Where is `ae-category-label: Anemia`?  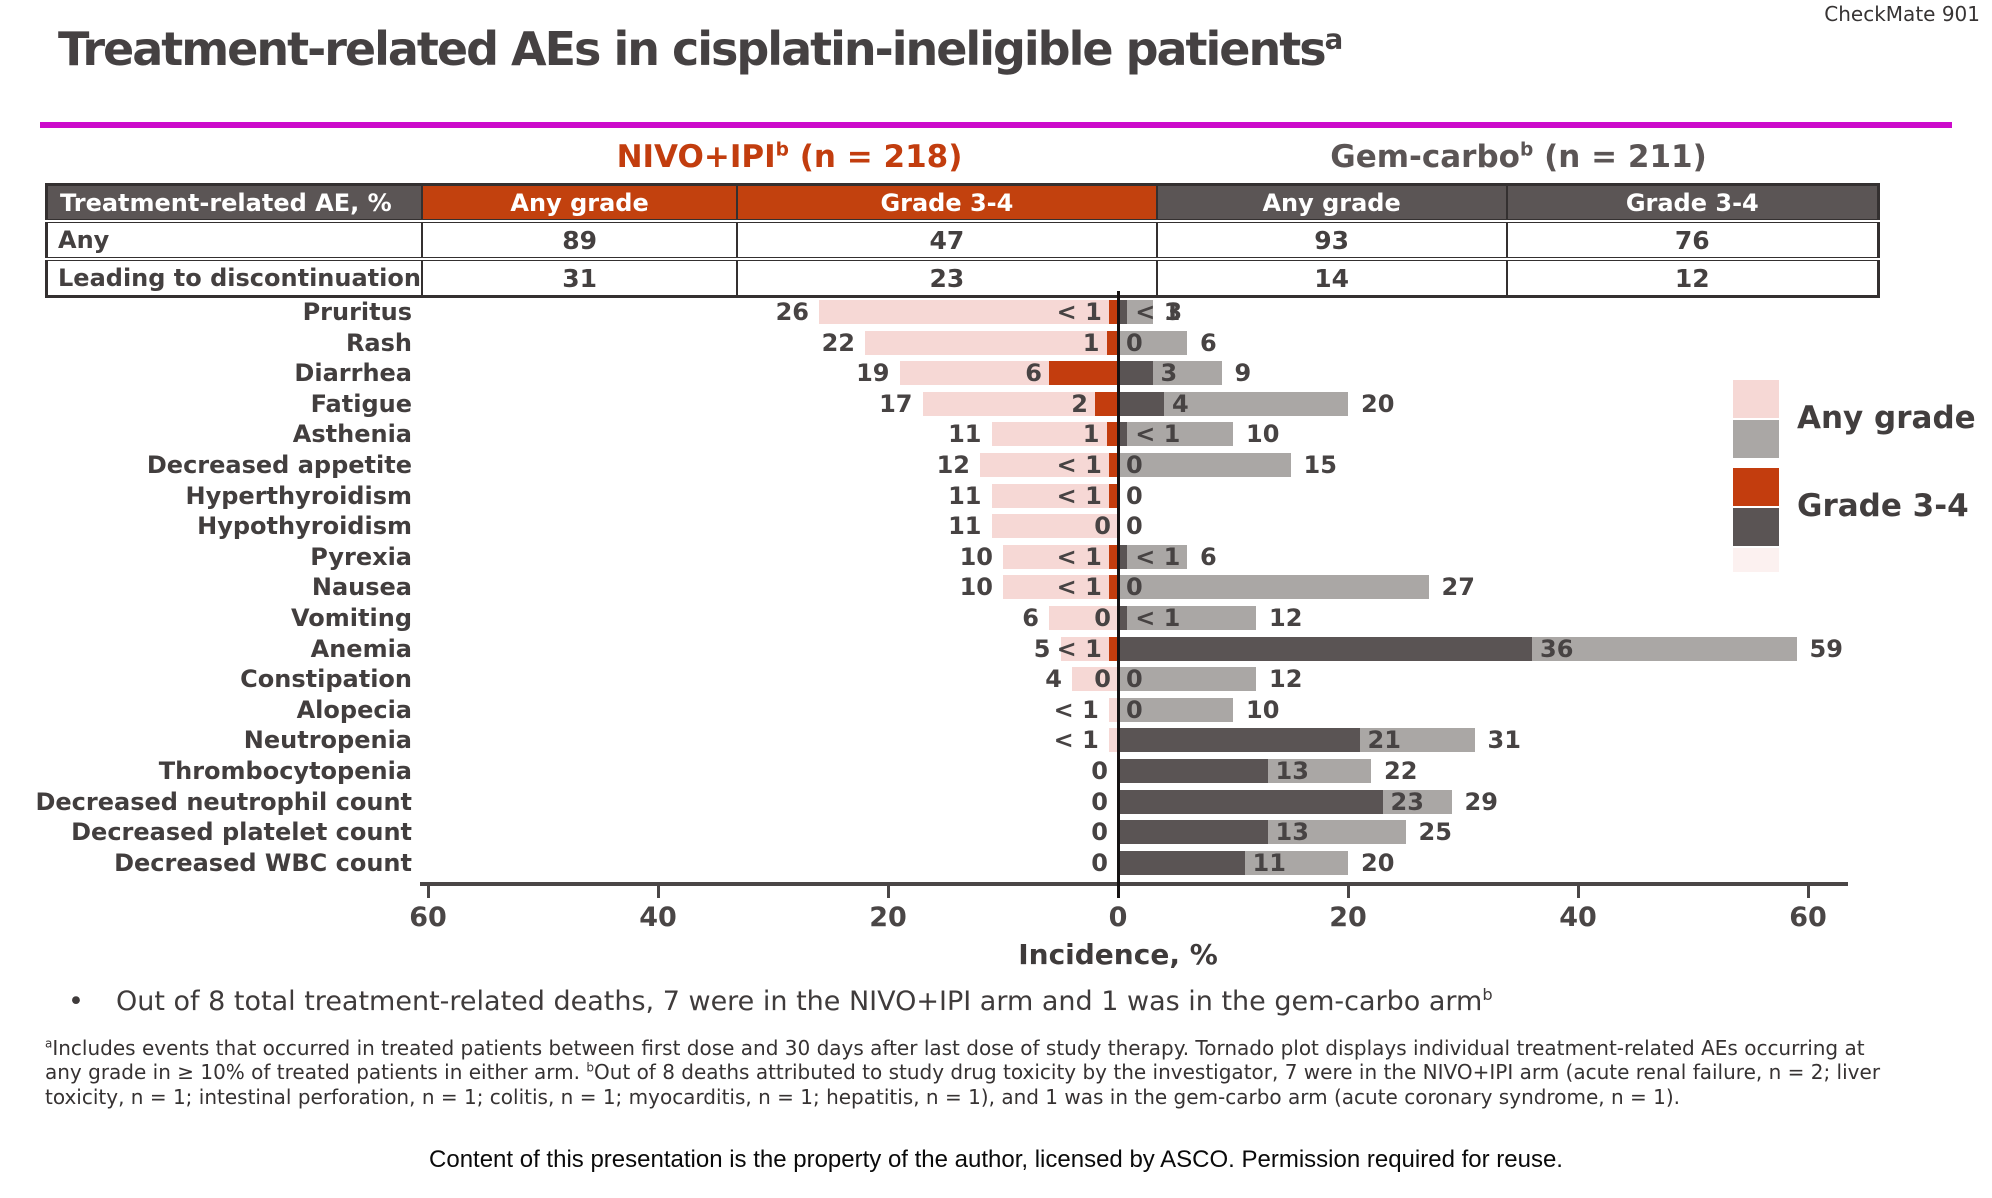
ae-category-label: Anemia is located at coordinates (361, 649).